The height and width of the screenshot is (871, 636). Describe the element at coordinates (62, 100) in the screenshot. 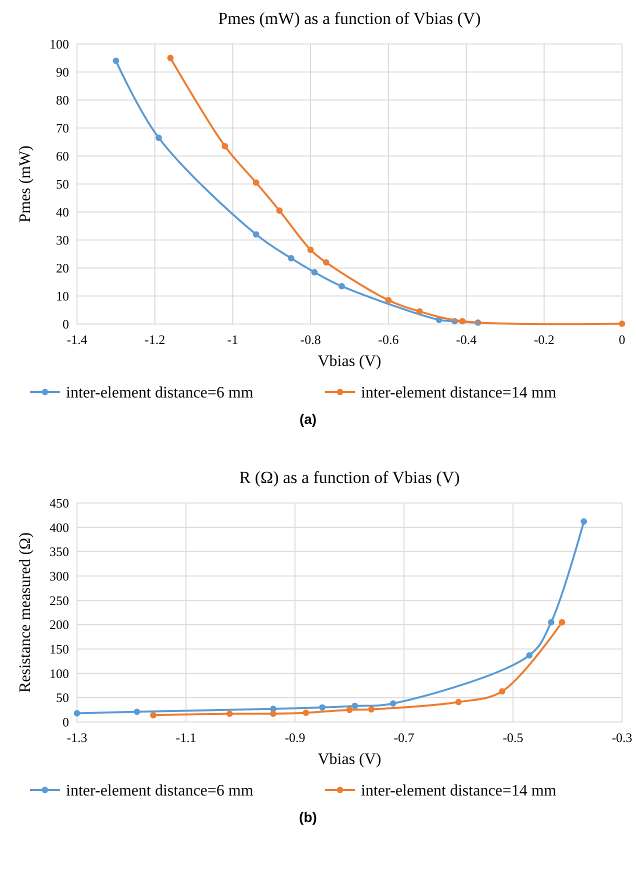

I see `y-tick-label: 80` at that location.